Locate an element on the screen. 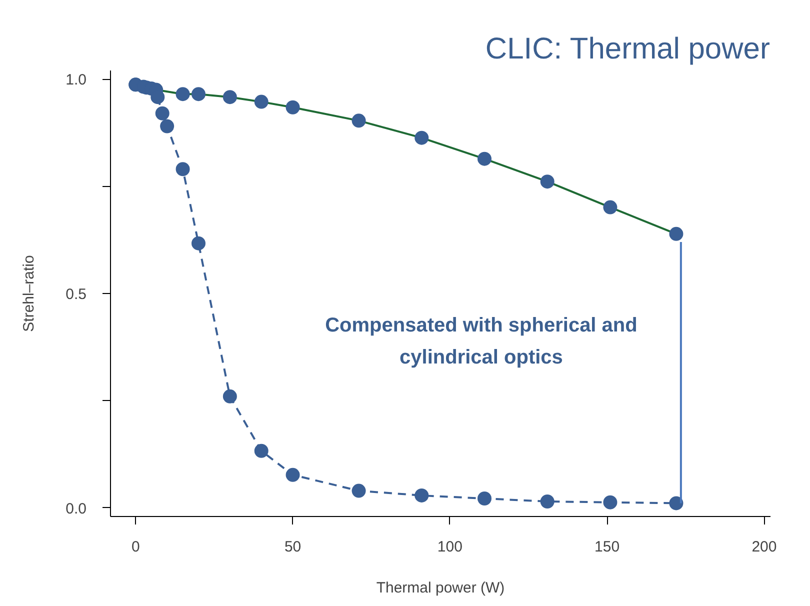  x-tick-label: 100 is located at coordinates (449, 547).